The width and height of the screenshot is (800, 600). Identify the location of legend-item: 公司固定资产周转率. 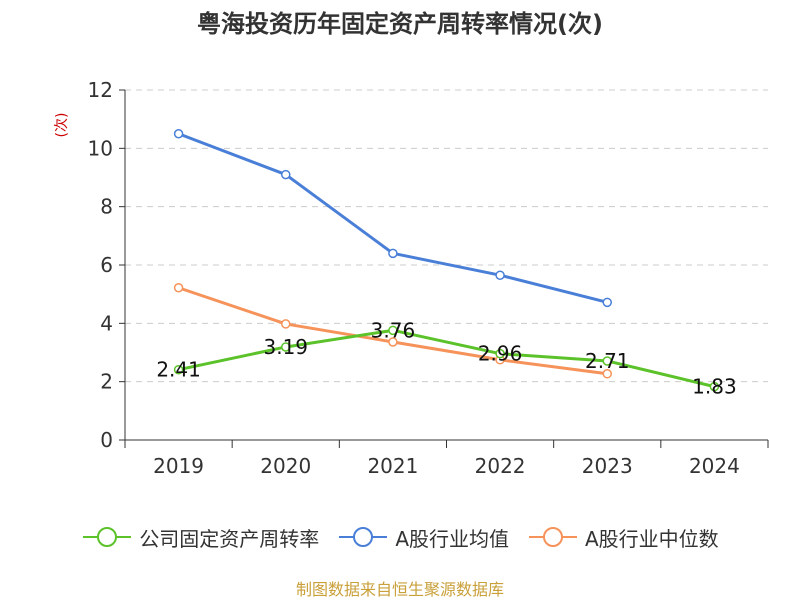
(200, 537).